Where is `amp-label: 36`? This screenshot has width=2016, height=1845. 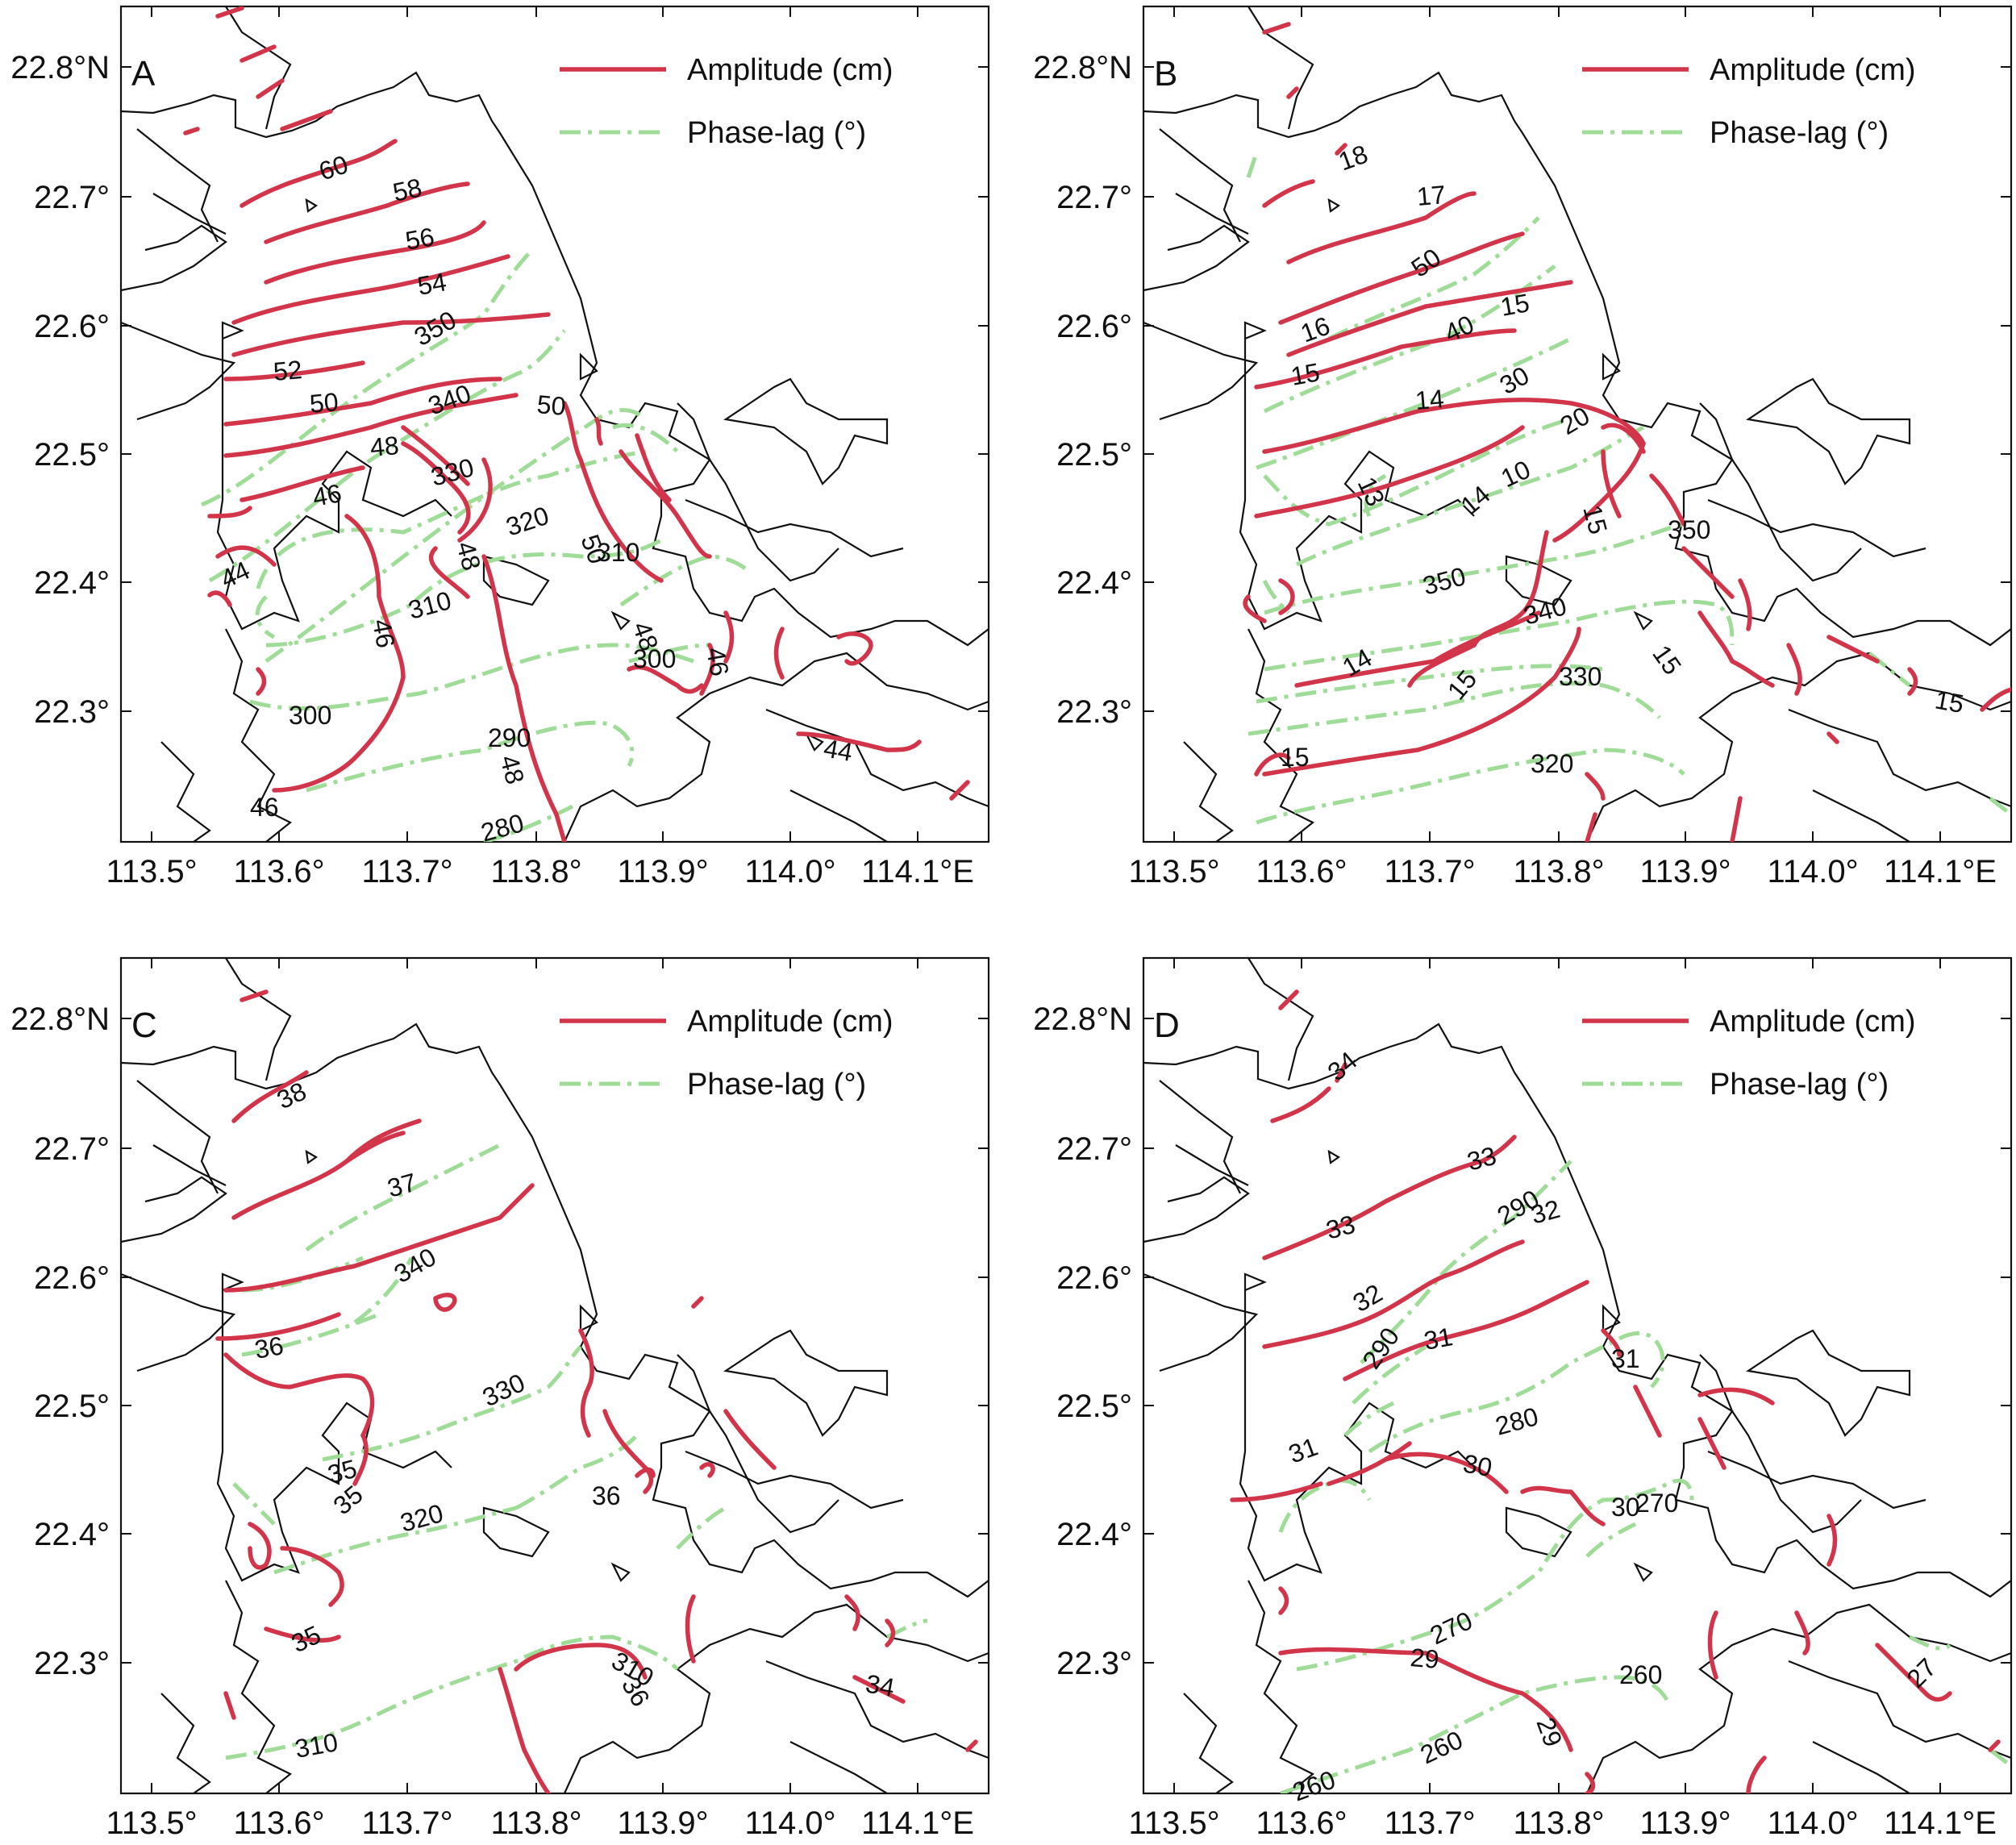 amp-label: 36 is located at coordinates (268, 1347).